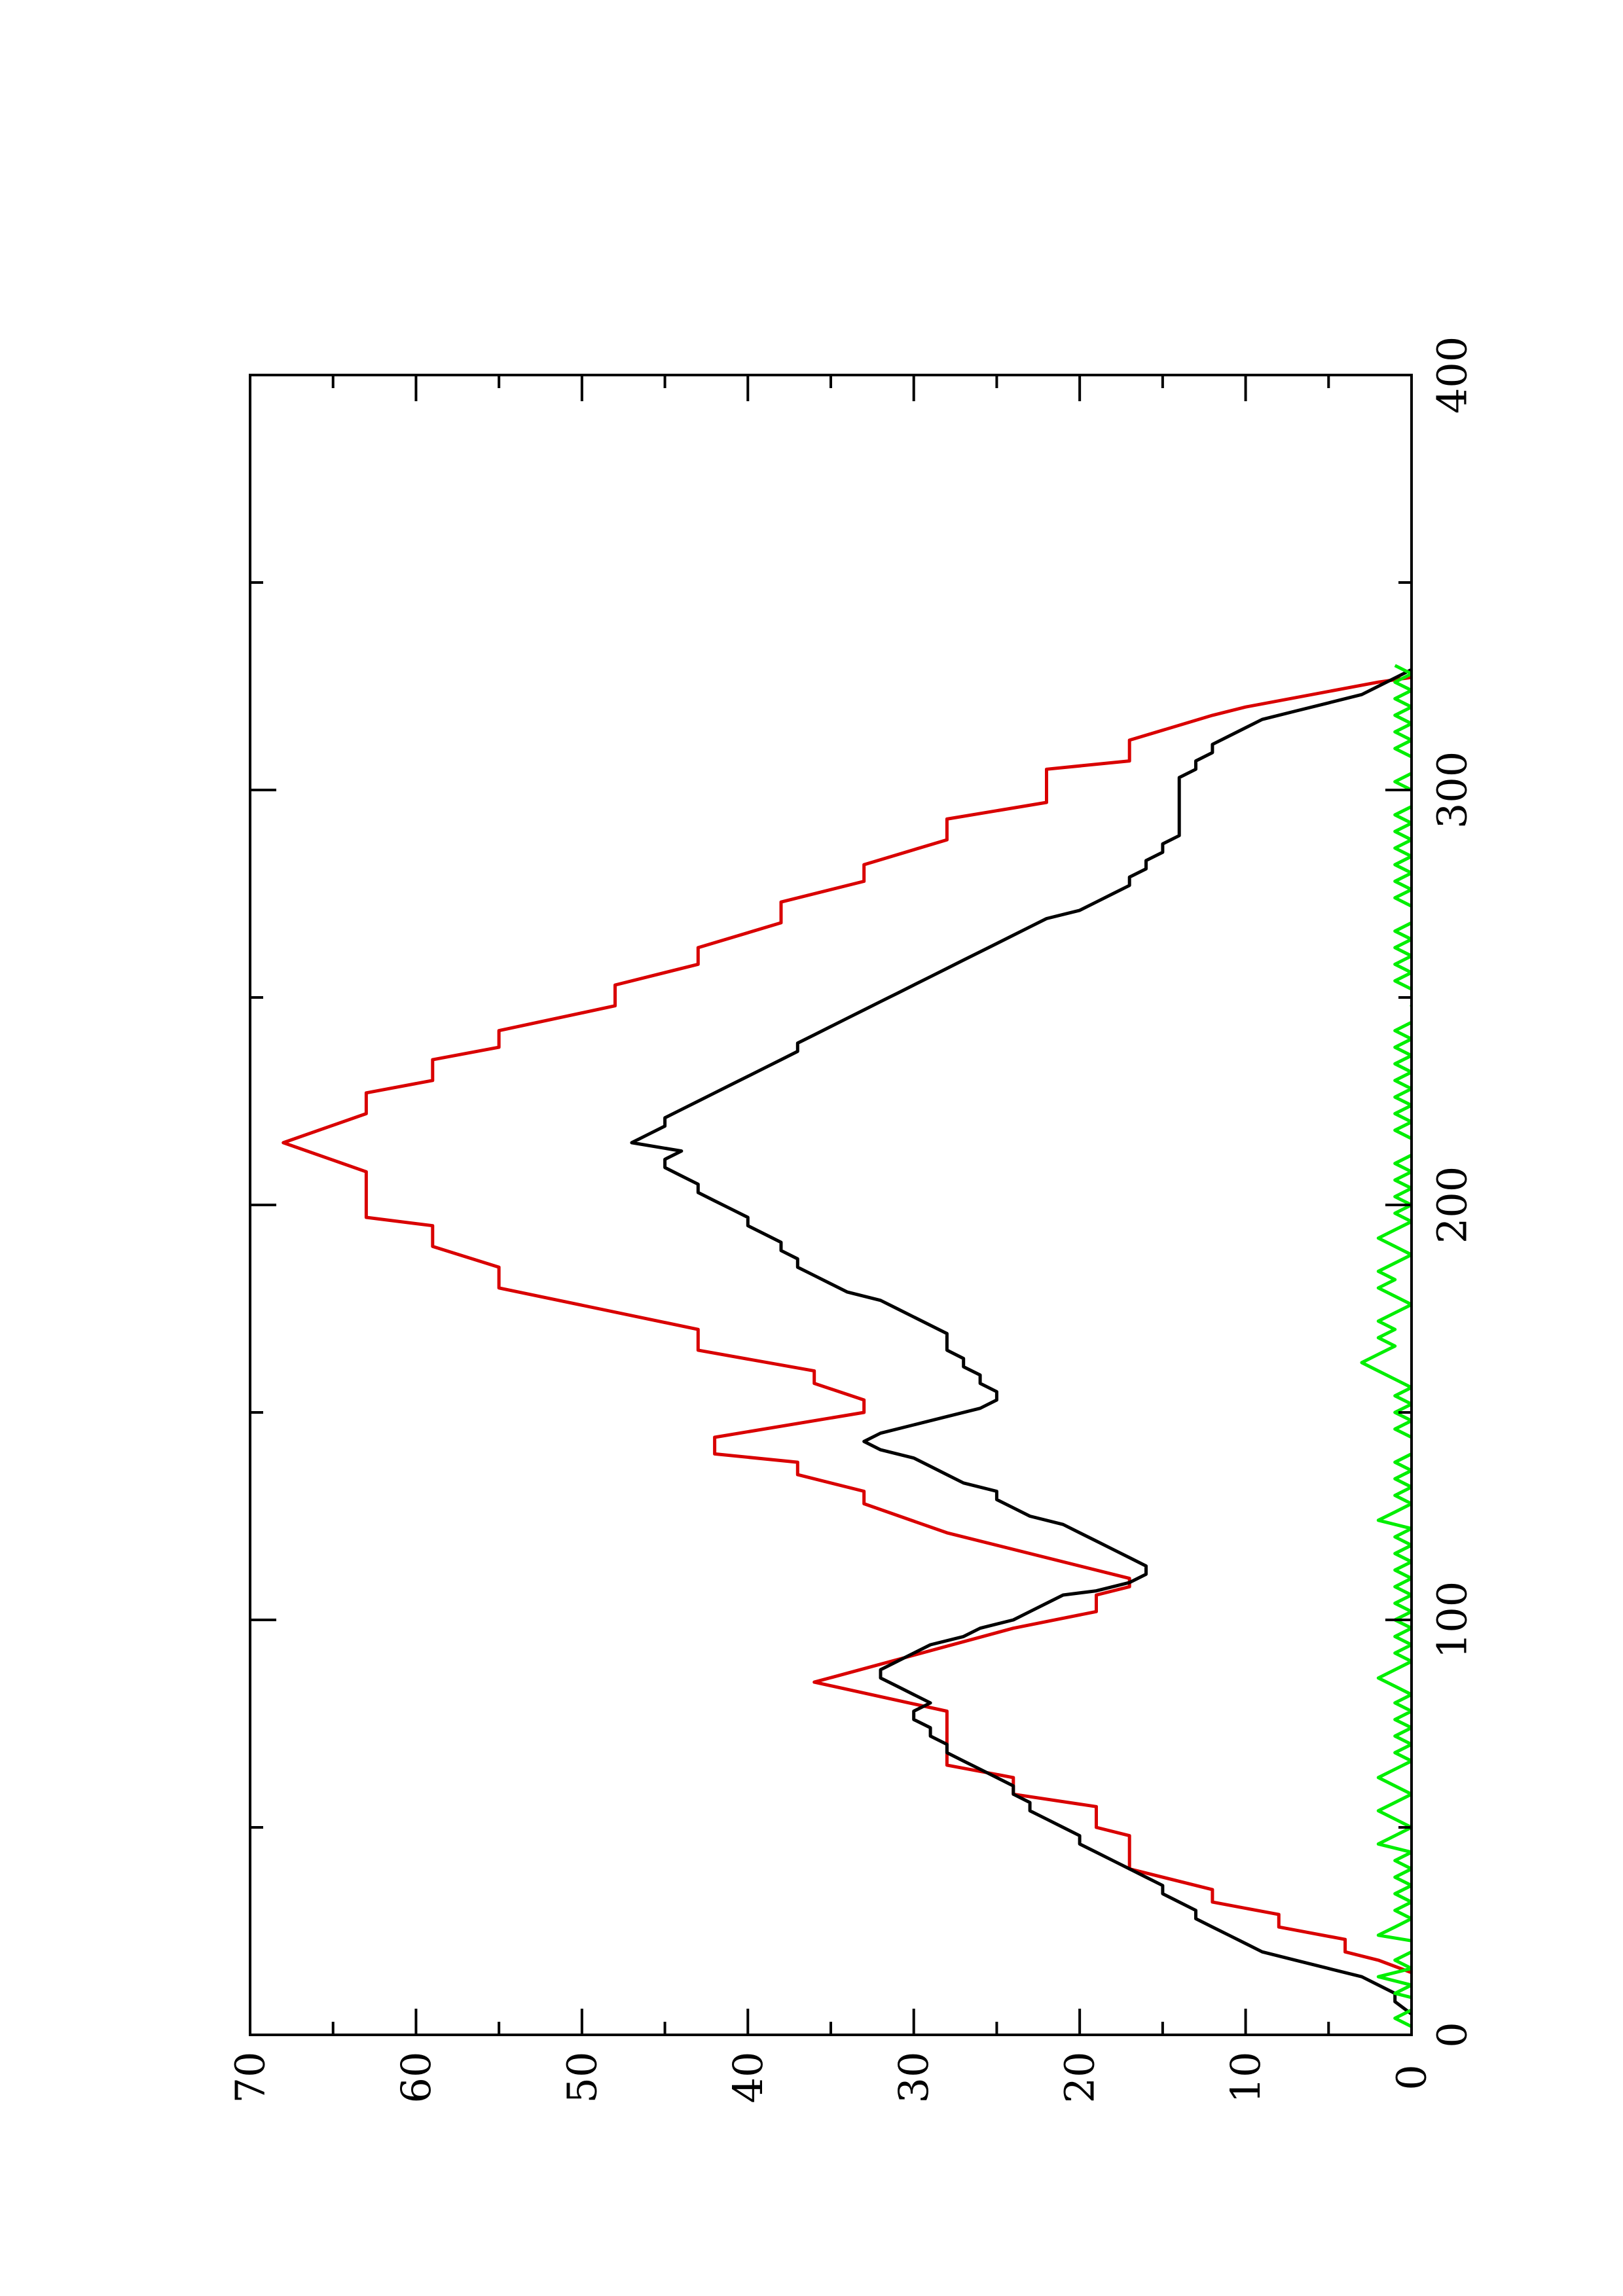  Describe the element at coordinates (416, 2078) in the screenshot. I see `y-tick-label: 60` at that location.